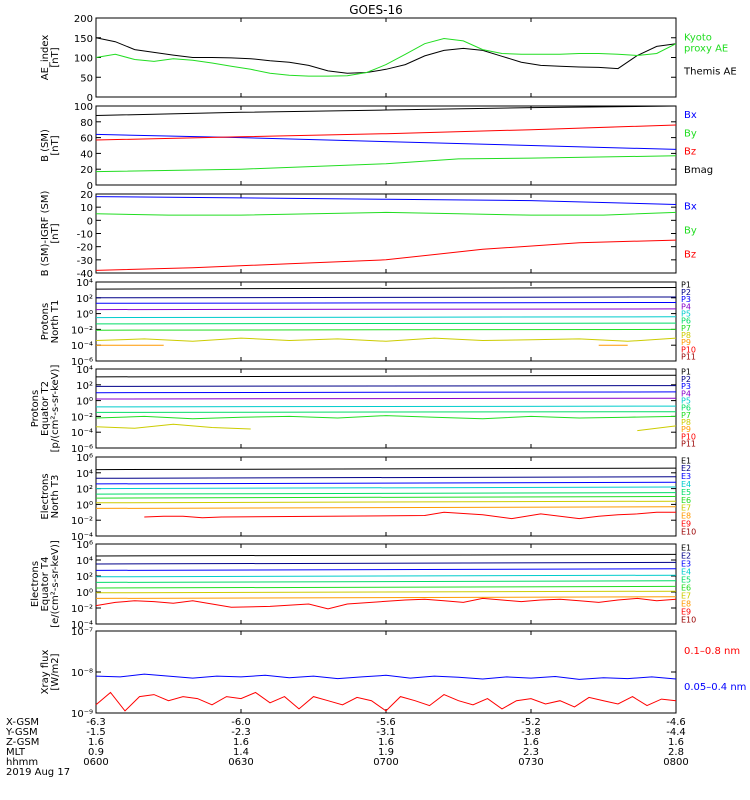 The width and height of the screenshot is (750, 800). Describe the element at coordinates (712, 651) in the screenshot. I see `legend-label: 0.1–0.8 nm` at that location.